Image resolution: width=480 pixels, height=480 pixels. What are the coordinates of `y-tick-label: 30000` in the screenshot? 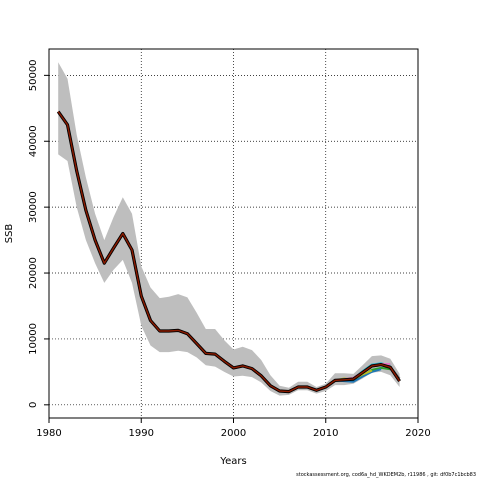 It's located at (33, 207).